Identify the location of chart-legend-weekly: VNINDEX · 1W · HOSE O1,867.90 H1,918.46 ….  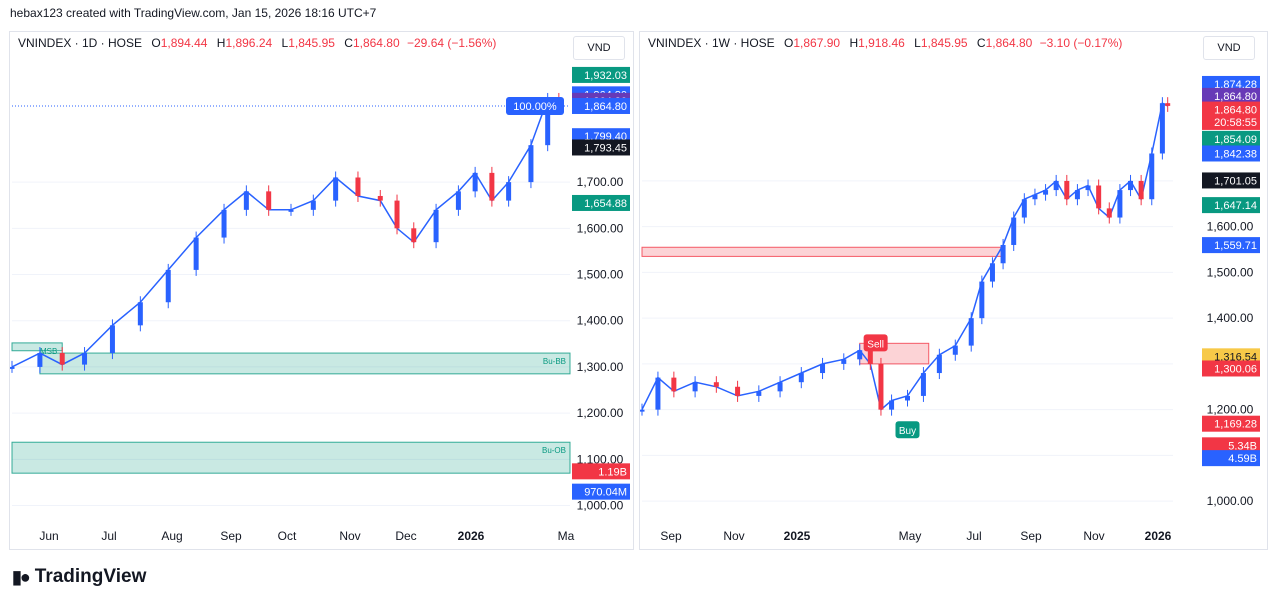
(885, 43).